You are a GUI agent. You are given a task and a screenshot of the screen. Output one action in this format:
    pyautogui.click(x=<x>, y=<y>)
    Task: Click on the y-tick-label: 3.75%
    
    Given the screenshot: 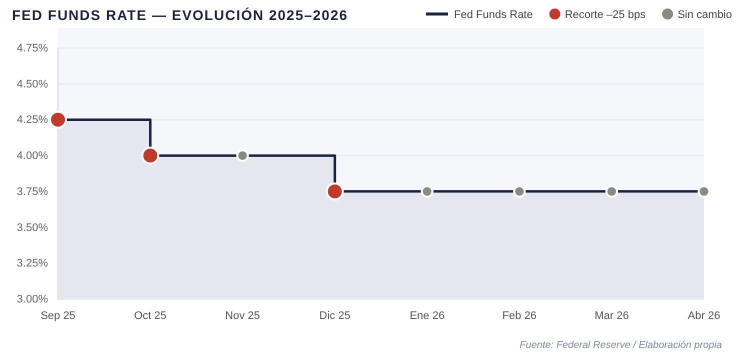 What is the action you would take?
    pyautogui.click(x=32, y=192)
    